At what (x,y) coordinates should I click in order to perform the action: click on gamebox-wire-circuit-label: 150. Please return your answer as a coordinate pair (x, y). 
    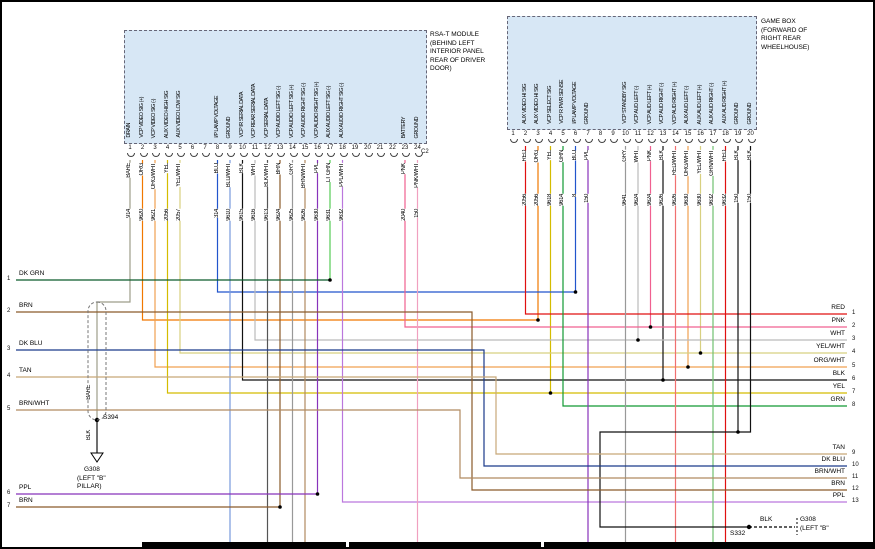
    Looking at the image, I should click on (750, 198).